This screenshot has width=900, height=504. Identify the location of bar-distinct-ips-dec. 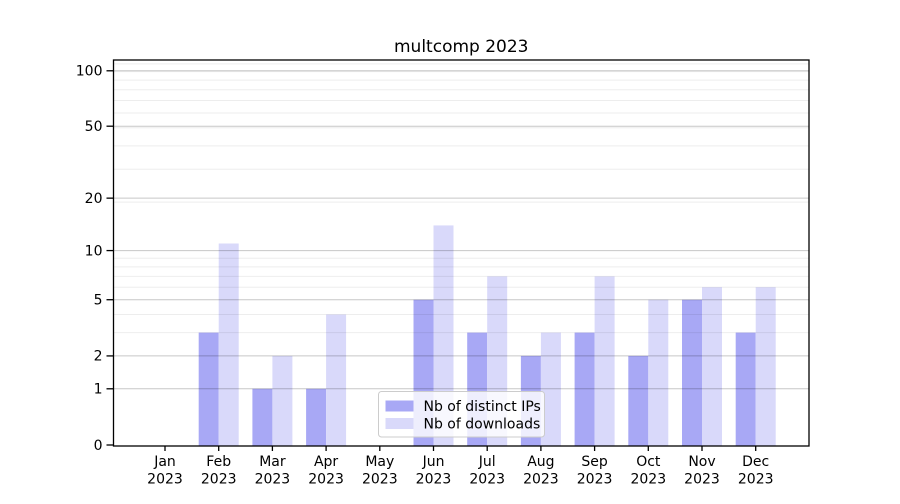
(745, 389).